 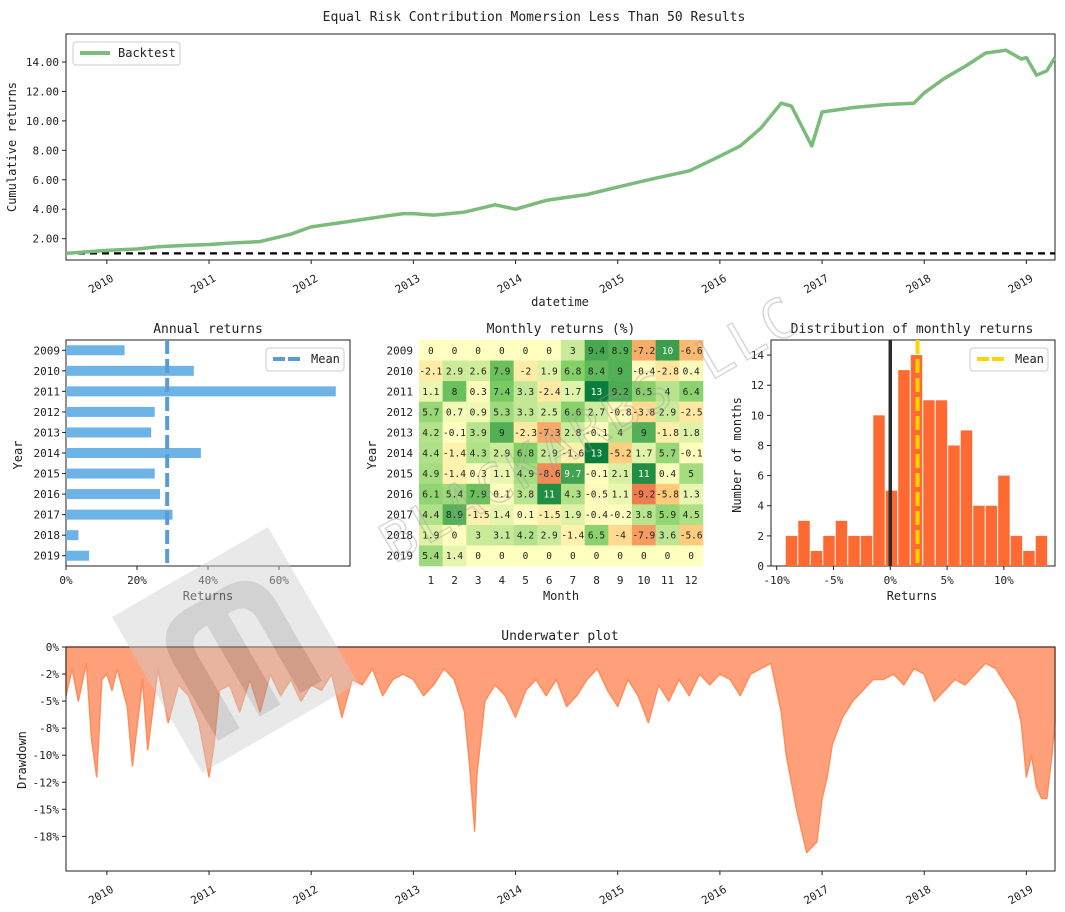 What do you see at coordinates (816, 895) in the screenshot?
I see `underwater-x-tick-label: 2017` at bounding box center [816, 895].